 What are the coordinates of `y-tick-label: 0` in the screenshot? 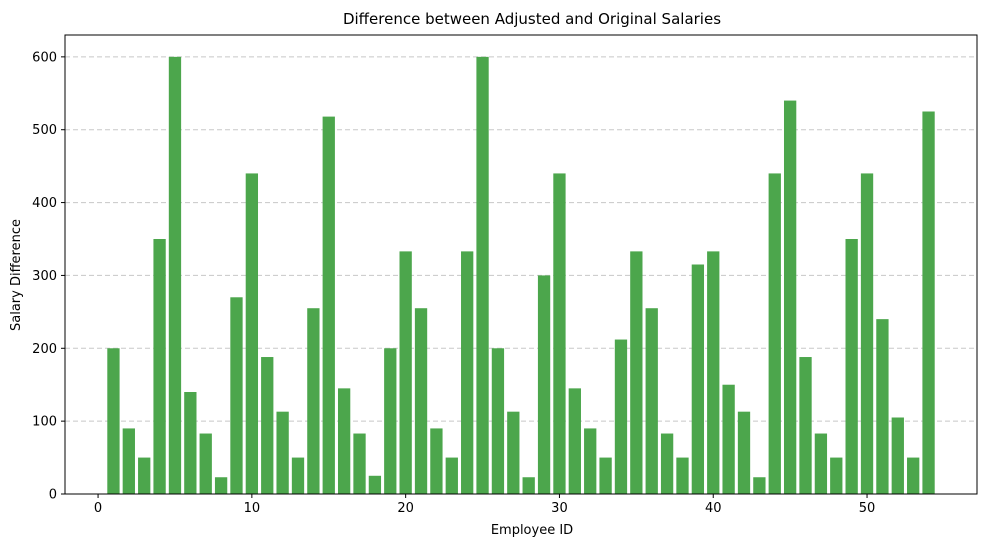 It's located at (53, 495).